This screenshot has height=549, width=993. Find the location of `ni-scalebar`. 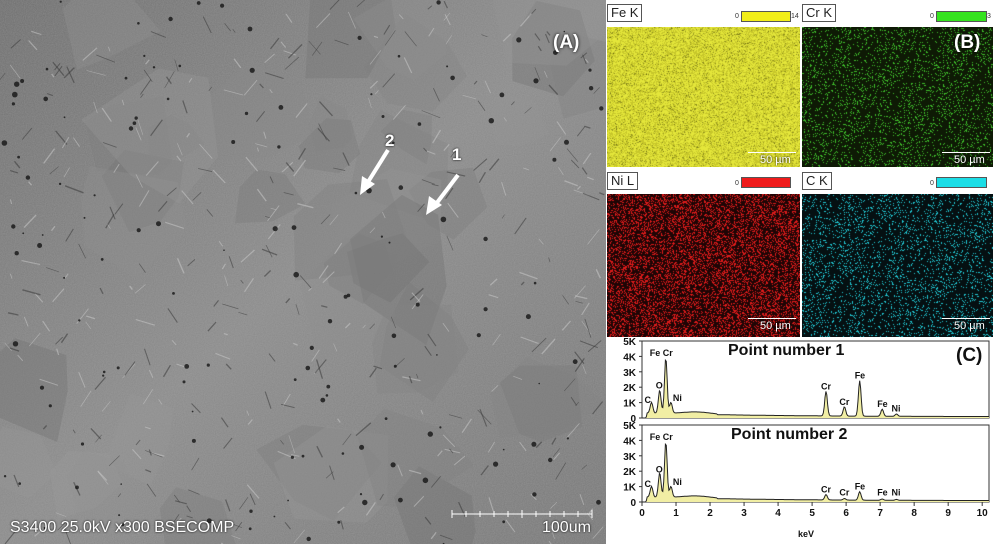

ni-scalebar is located at coordinates (772, 318).